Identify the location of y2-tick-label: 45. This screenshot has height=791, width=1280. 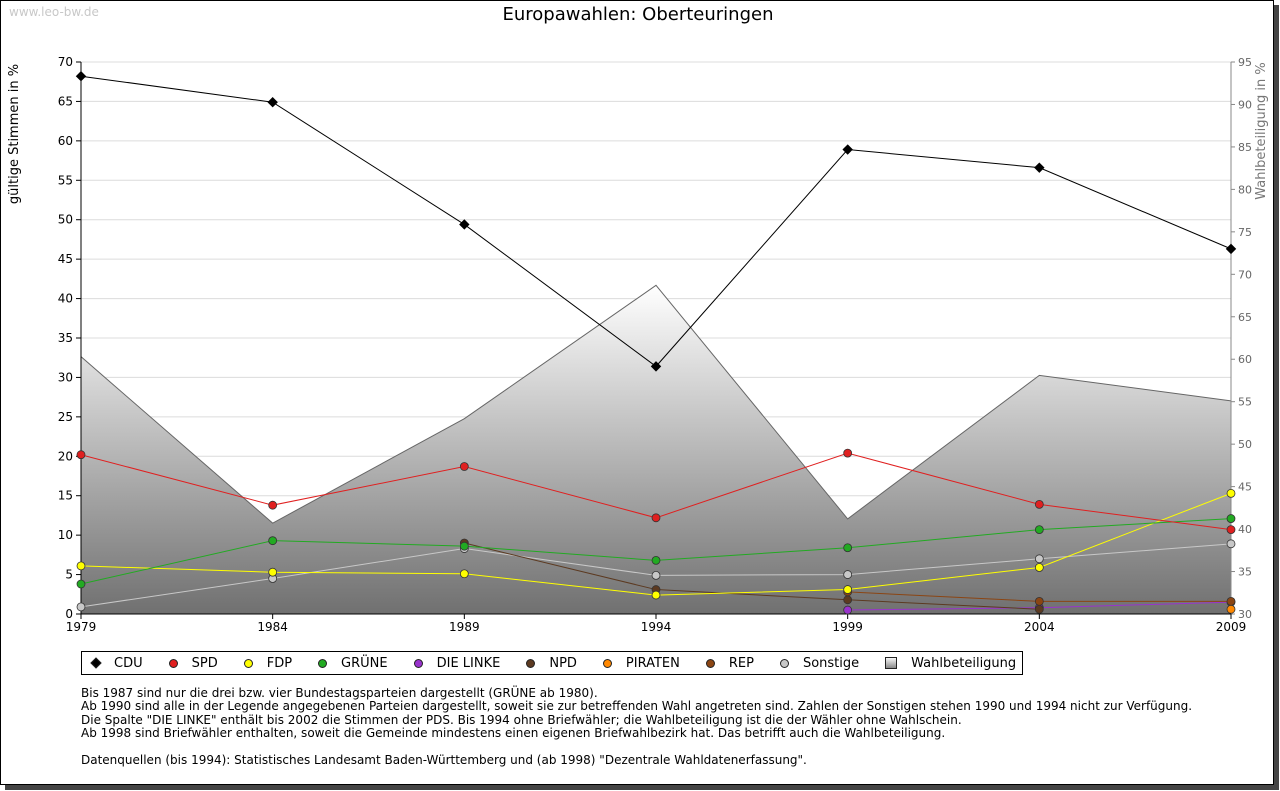
(1245, 487).